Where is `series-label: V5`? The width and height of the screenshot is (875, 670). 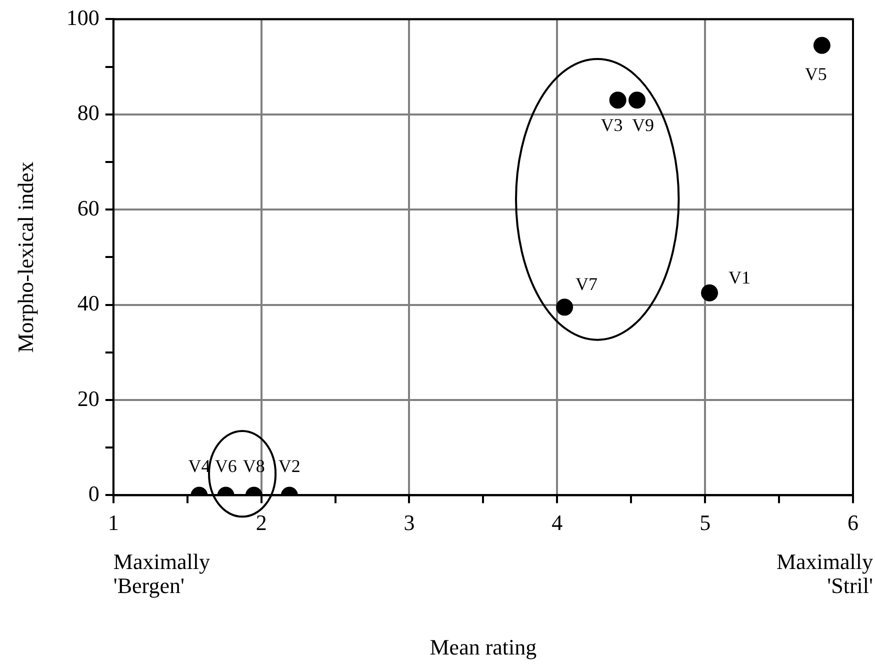
series-label: V5 is located at coordinates (815, 74).